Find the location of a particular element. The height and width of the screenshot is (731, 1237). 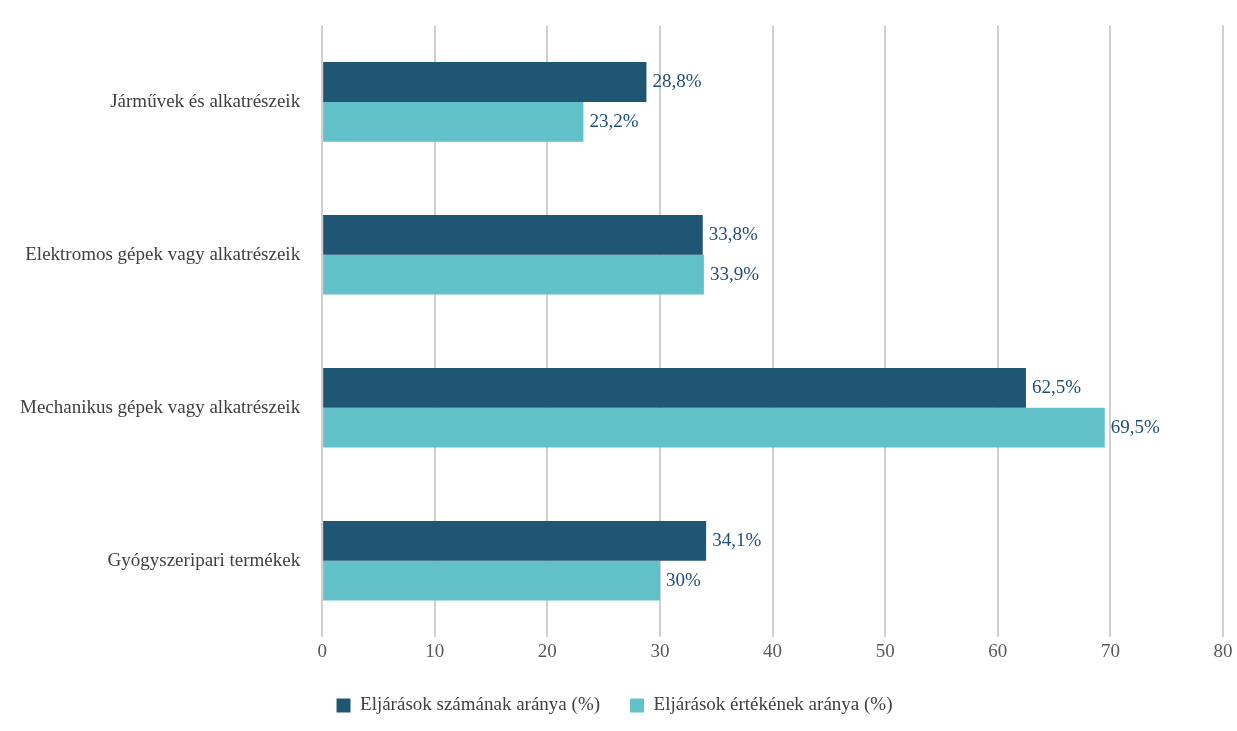

y-tick-label: Gyógyszeripari termékek is located at coordinates (204, 559).